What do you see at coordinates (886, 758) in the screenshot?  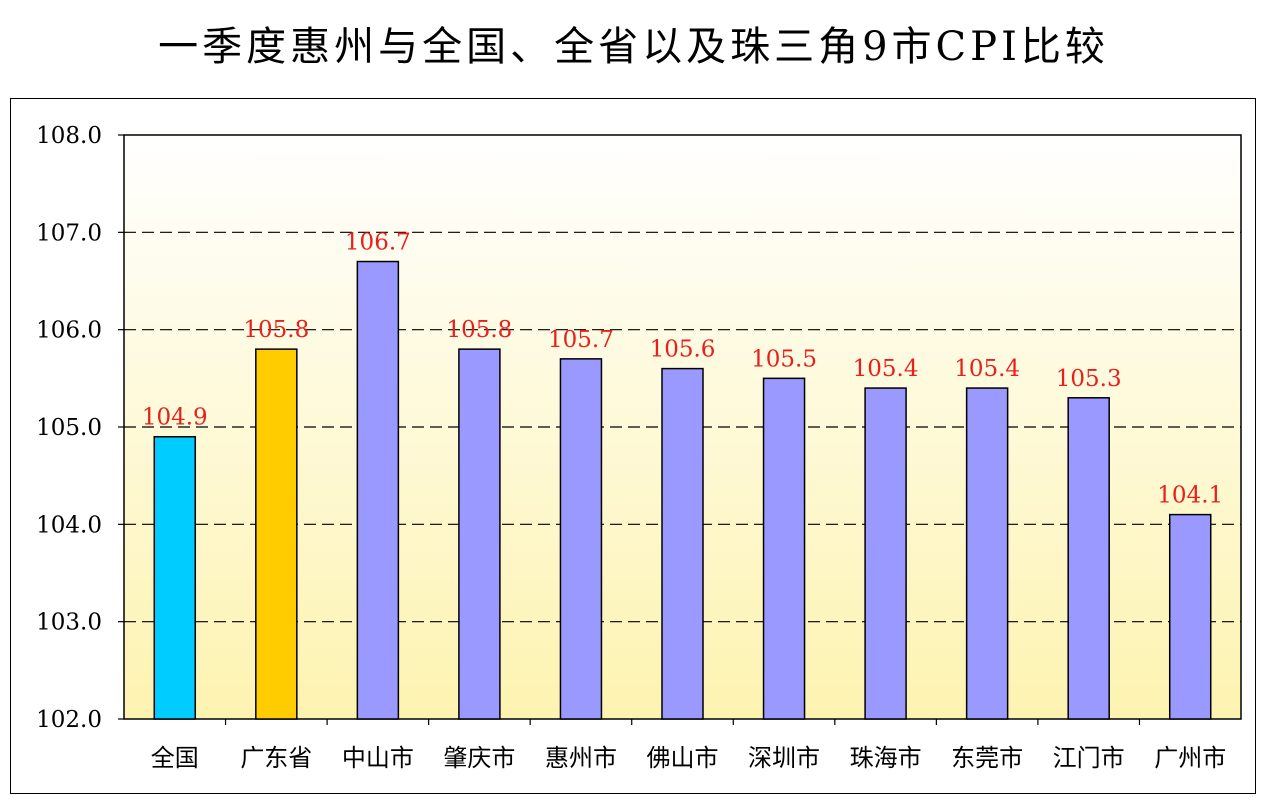 I see `category-label: 珠海市` at bounding box center [886, 758].